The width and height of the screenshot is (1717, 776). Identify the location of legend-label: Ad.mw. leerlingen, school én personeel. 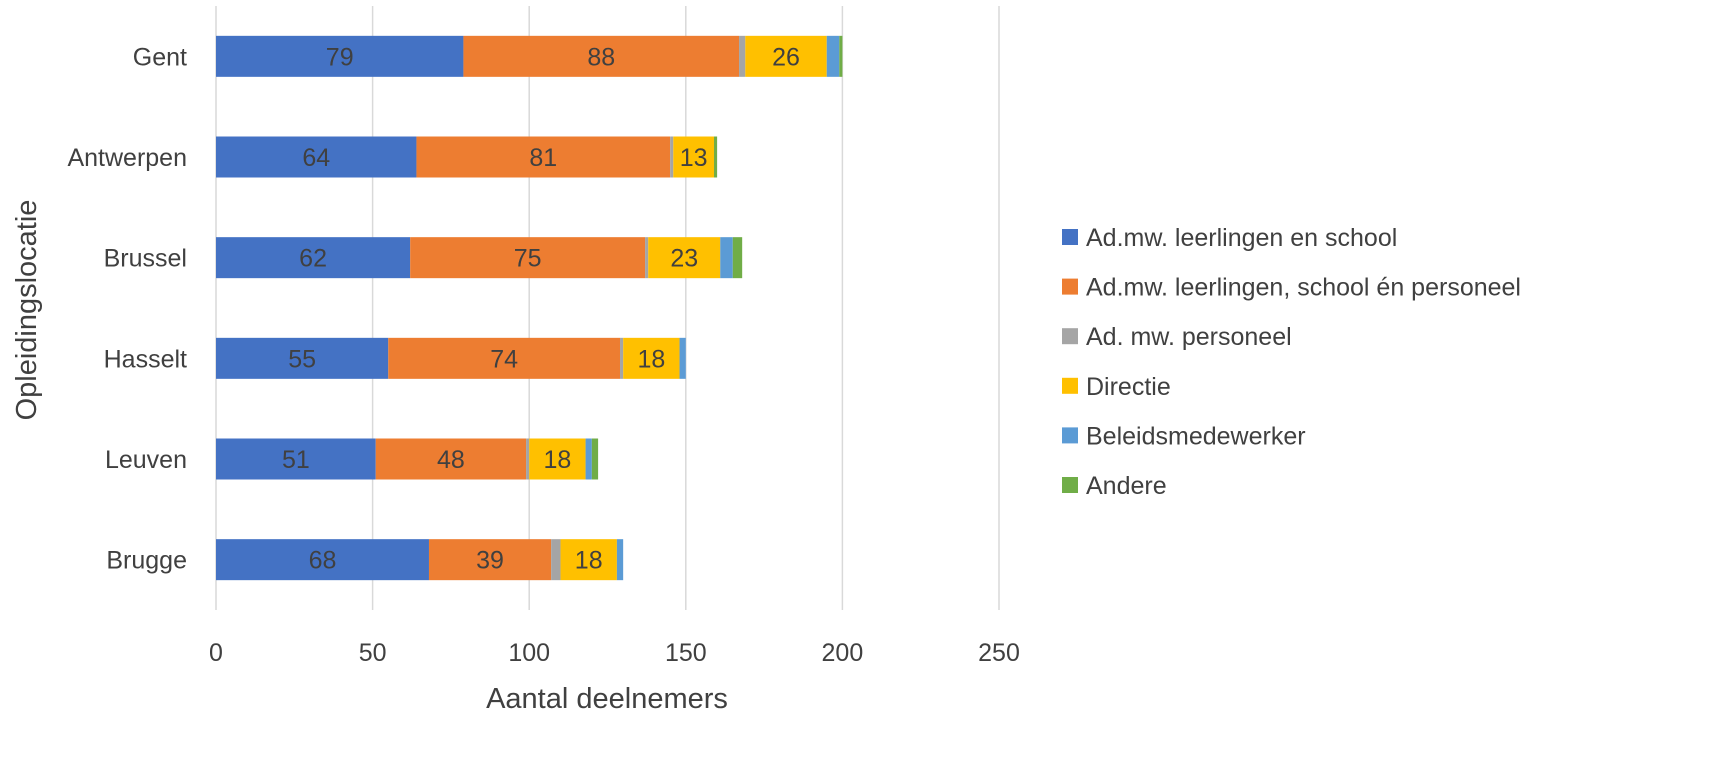
(1303, 288).